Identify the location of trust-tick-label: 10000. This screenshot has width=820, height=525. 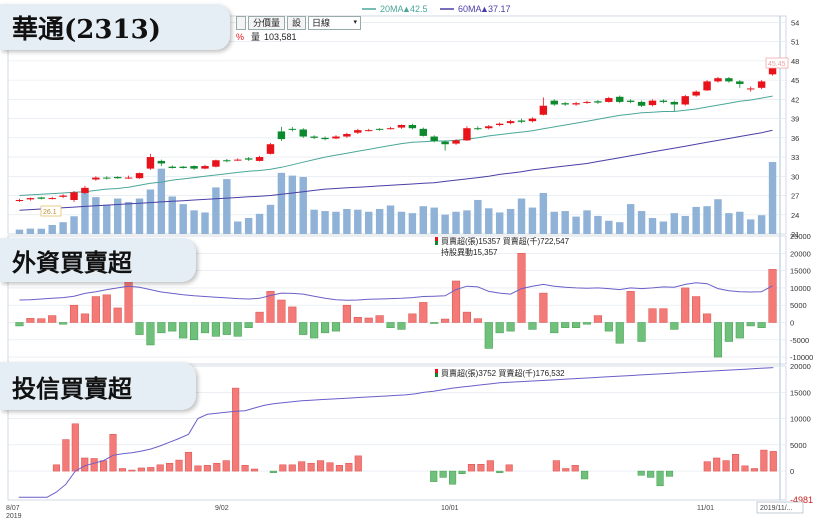
(800, 419).